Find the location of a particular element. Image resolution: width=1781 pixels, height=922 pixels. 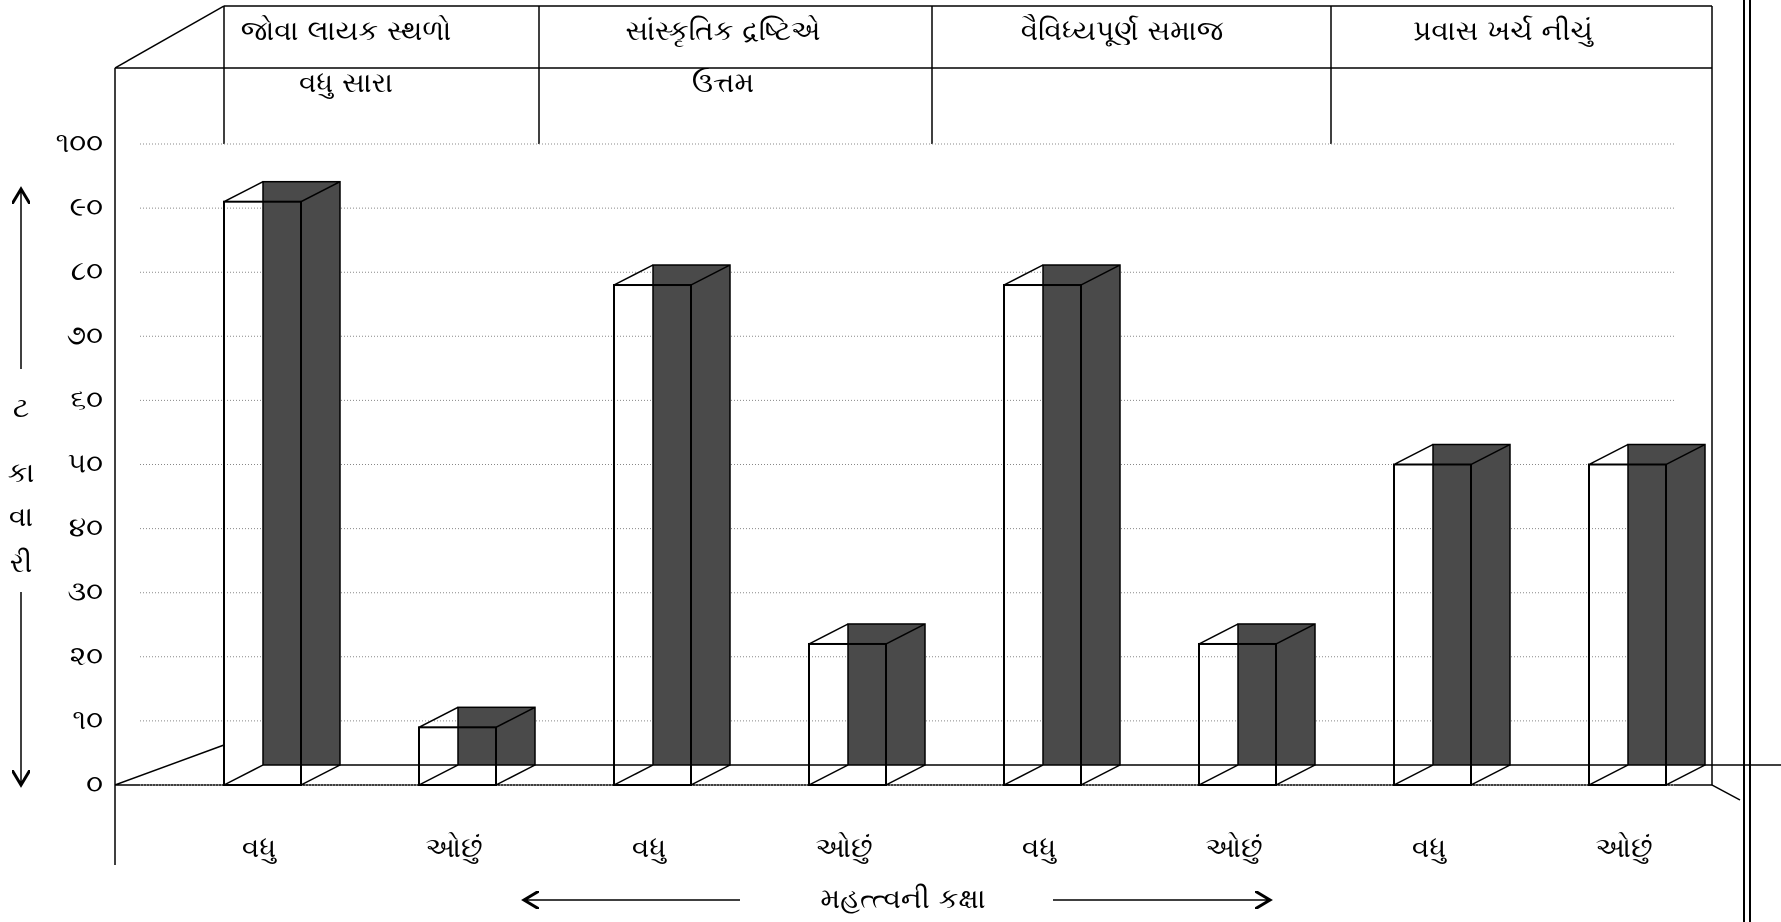

y-axis-label: વા is located at coordinates (21, 516).